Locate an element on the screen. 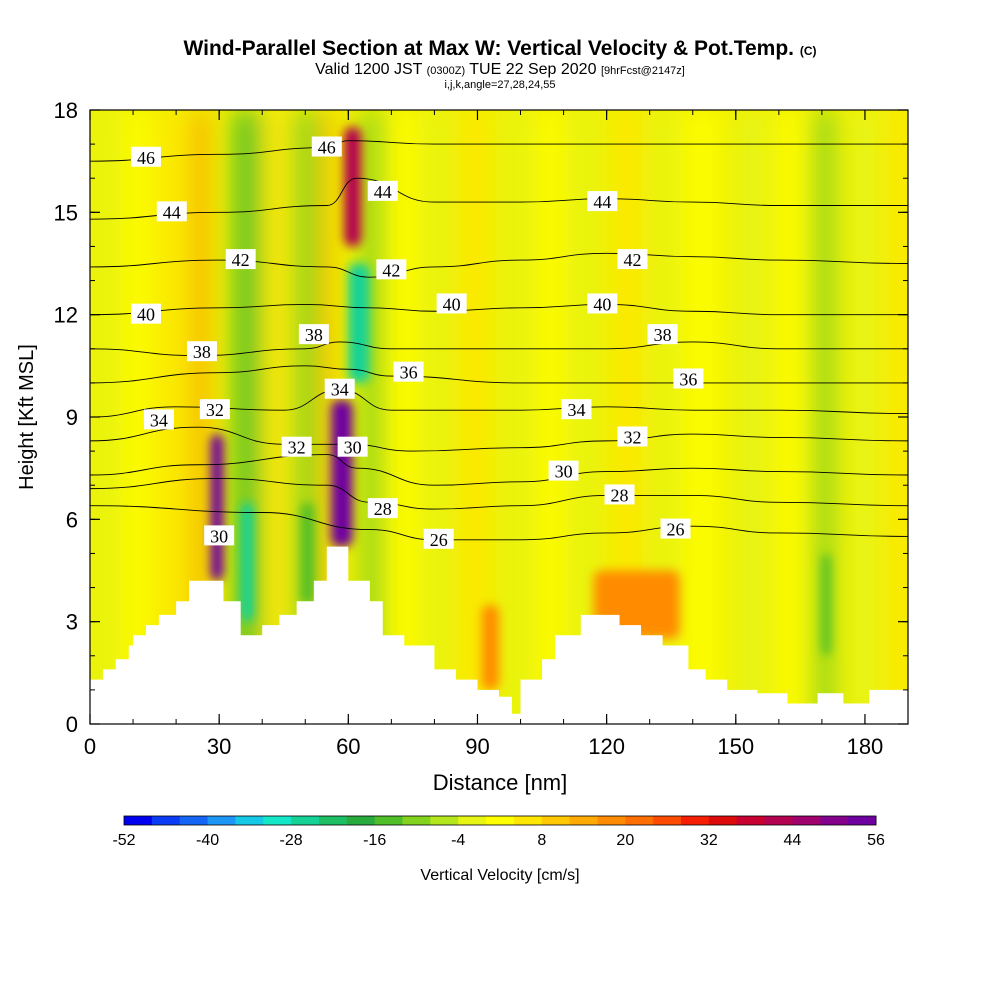 The image size is (1000, 1000). x-tick-label: 150 is located at coordinates (735, 746).